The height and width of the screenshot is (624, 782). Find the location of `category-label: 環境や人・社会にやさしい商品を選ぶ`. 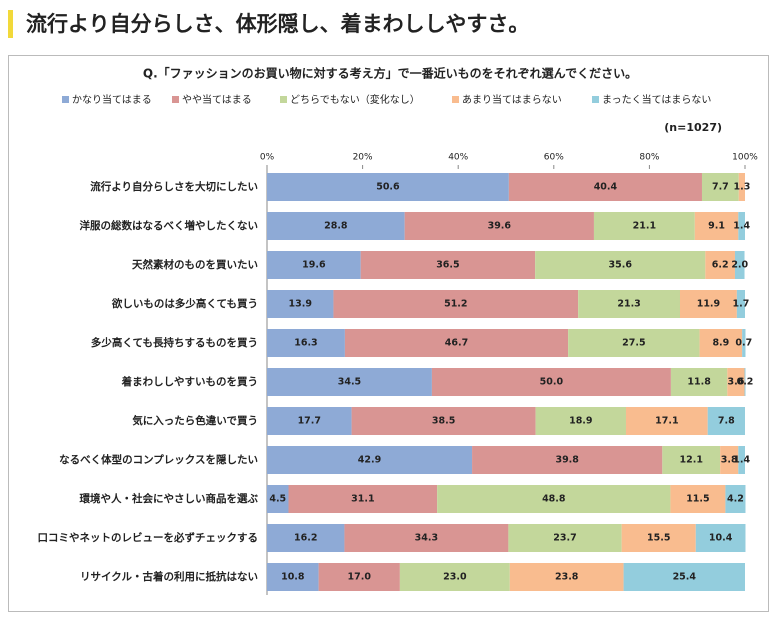

category-label: 環境や人・社会にやさしい商品を選ぶ is located at coordinates (169, 498).